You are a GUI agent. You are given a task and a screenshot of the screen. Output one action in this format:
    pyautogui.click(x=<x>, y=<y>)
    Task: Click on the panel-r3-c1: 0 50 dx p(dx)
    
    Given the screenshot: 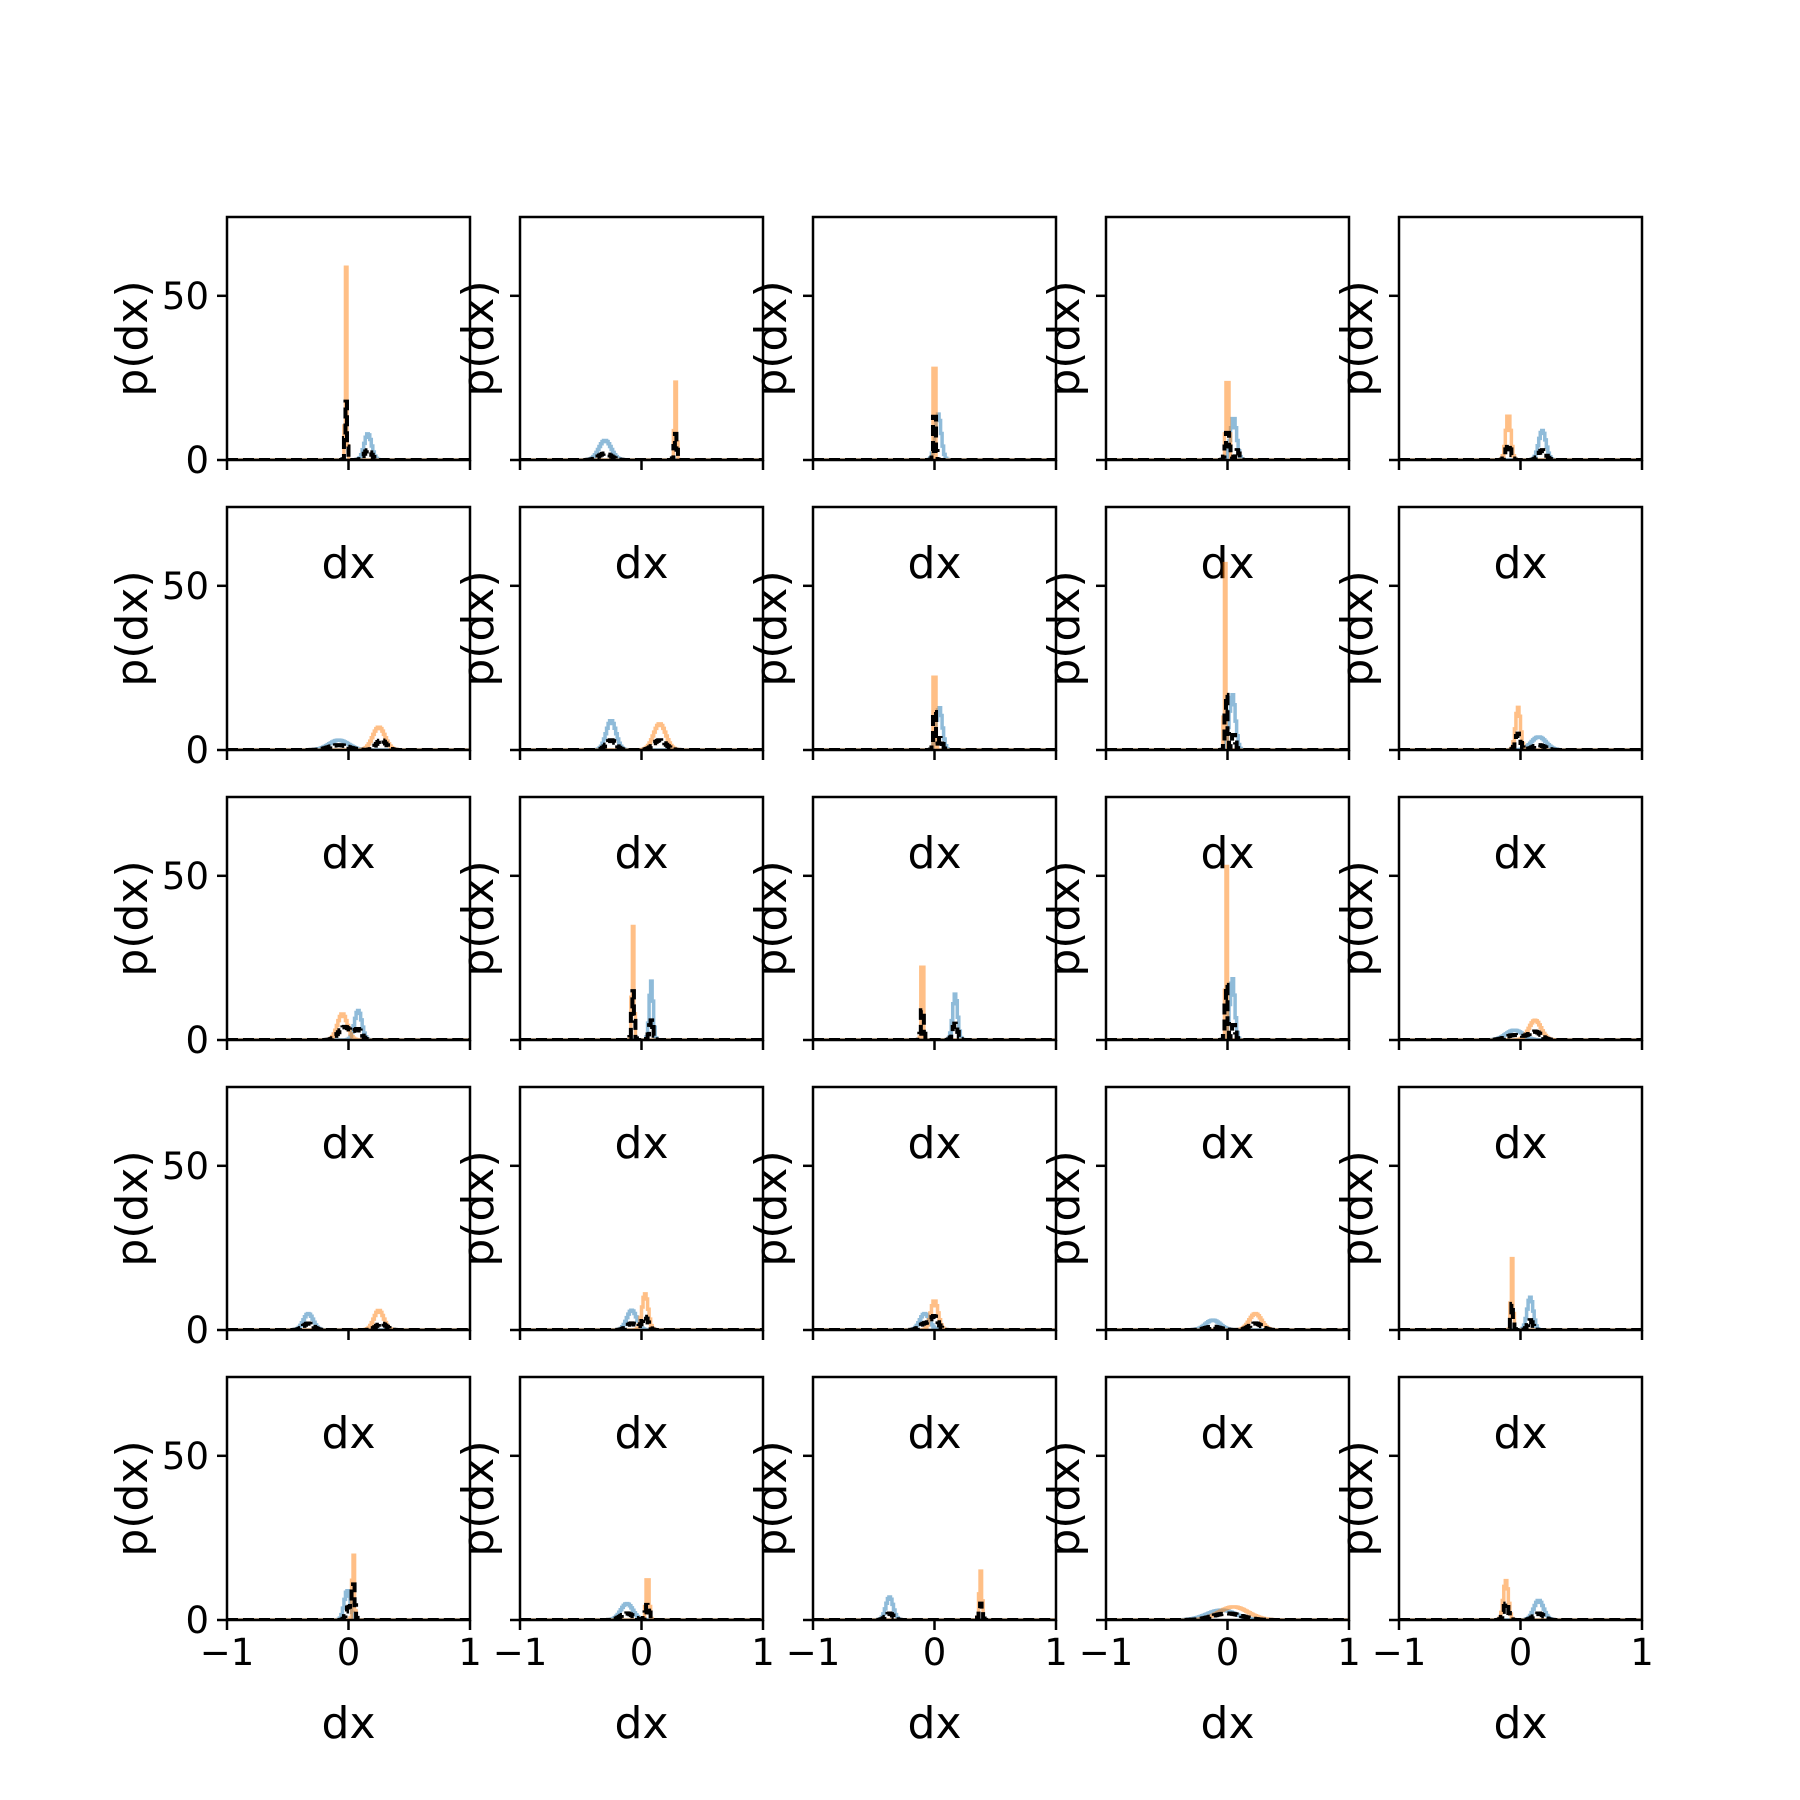 What is the action you would take?
    pyautogui.click(x=289, y=982)
    